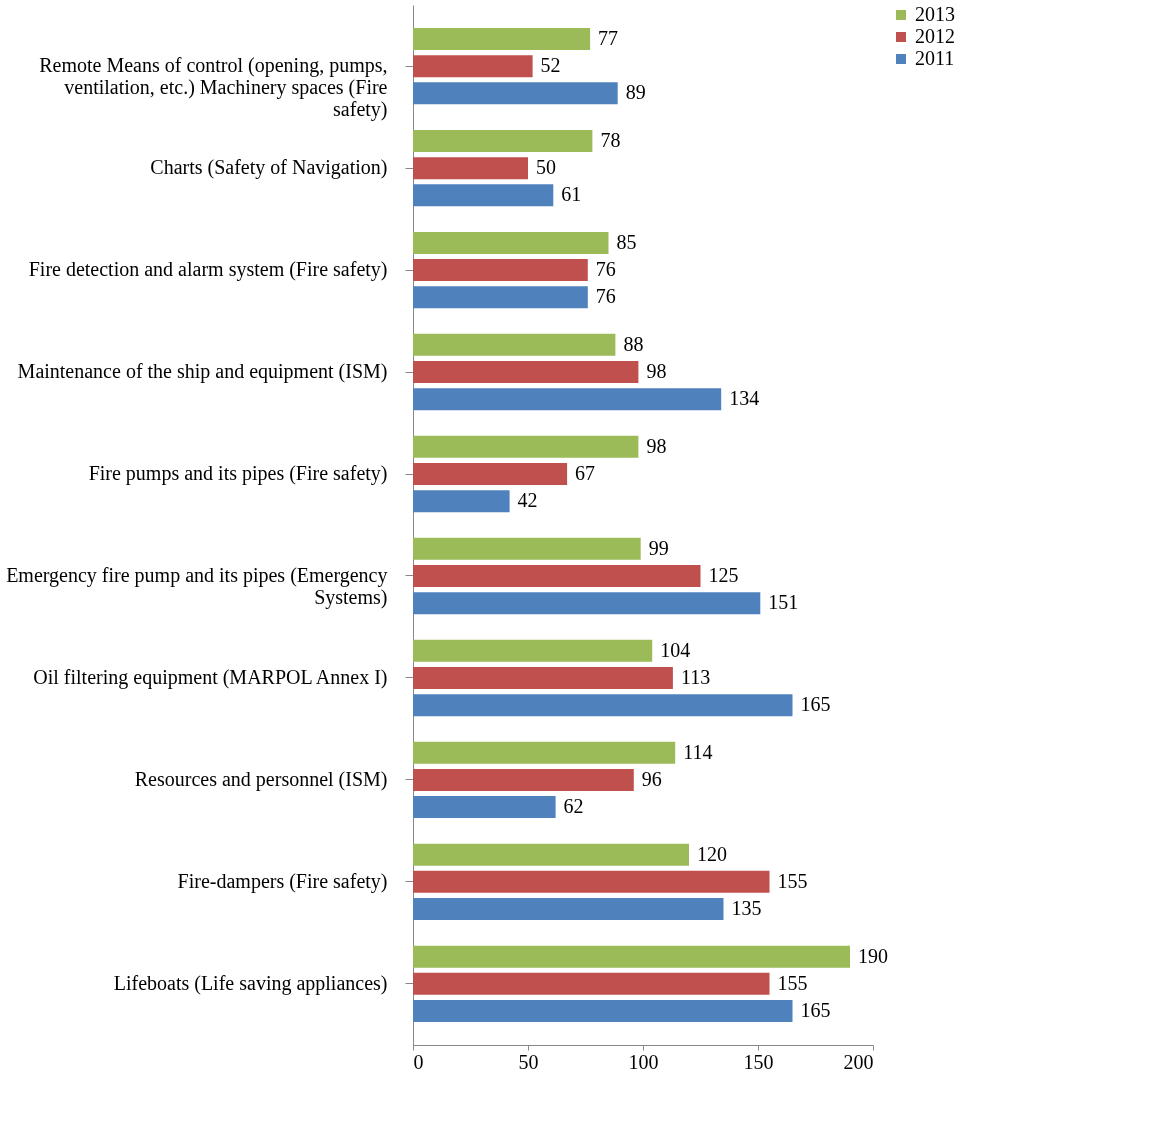  Describe the element at coordinates (873, 955) in the screenshot. I see `data-label: 190` at that location.